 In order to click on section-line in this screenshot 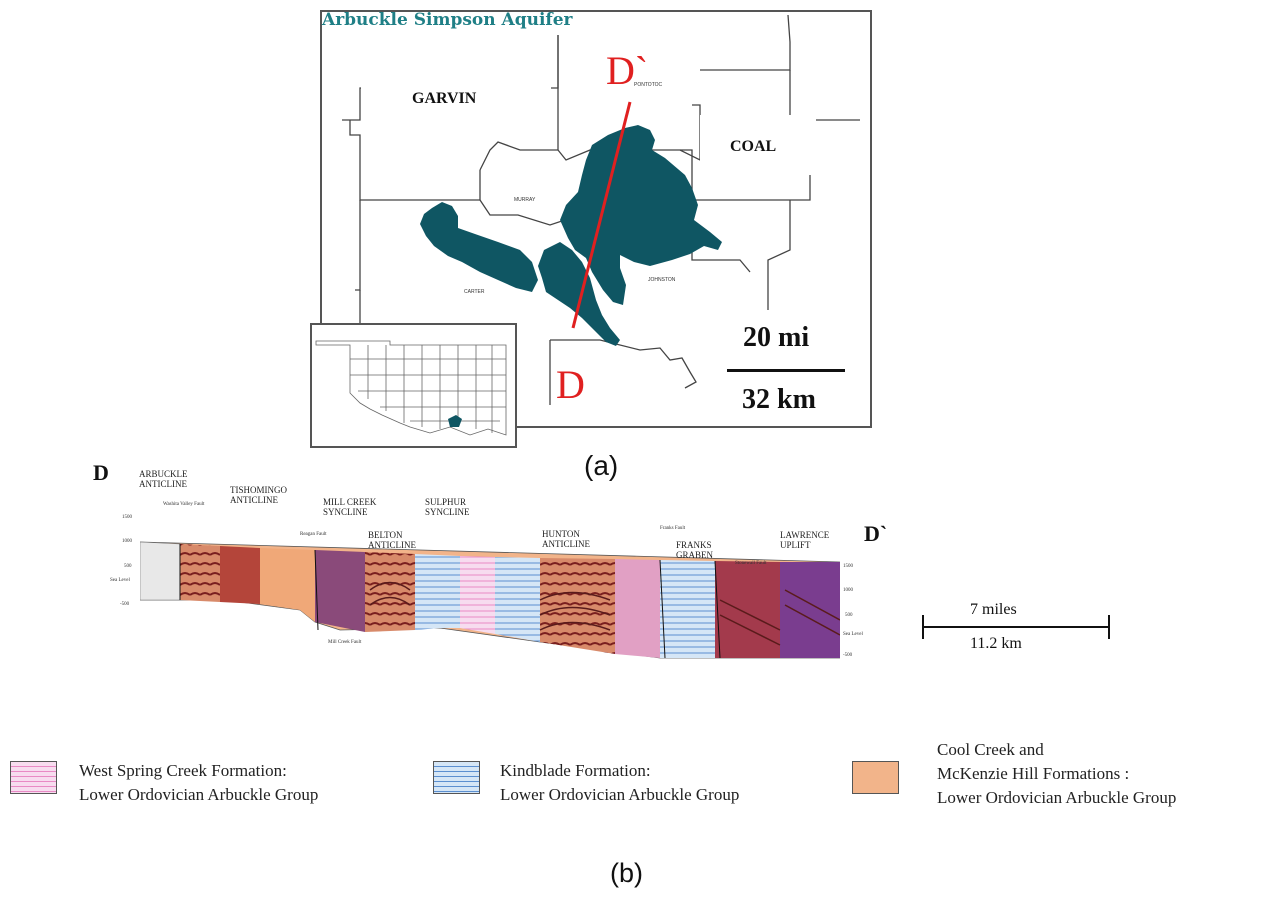, I will do `click(601, 215)`.